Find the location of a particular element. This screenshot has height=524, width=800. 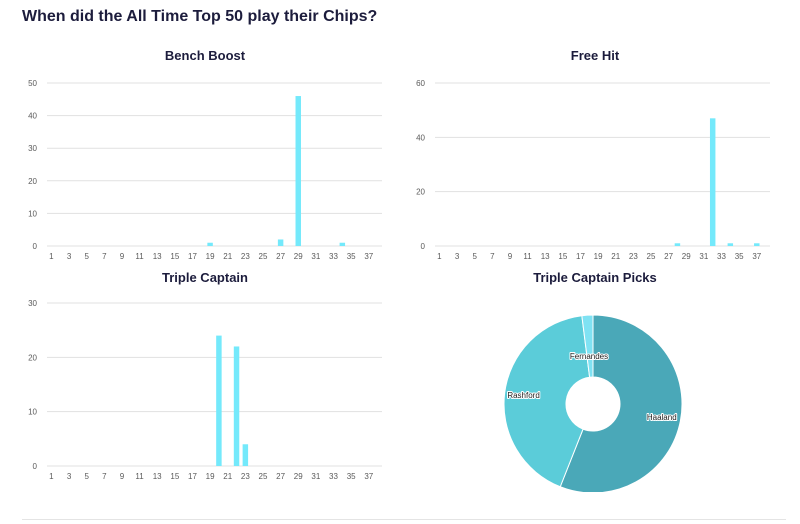

bench-boost-title: Bench Boost is located at coordinates (205, 55).